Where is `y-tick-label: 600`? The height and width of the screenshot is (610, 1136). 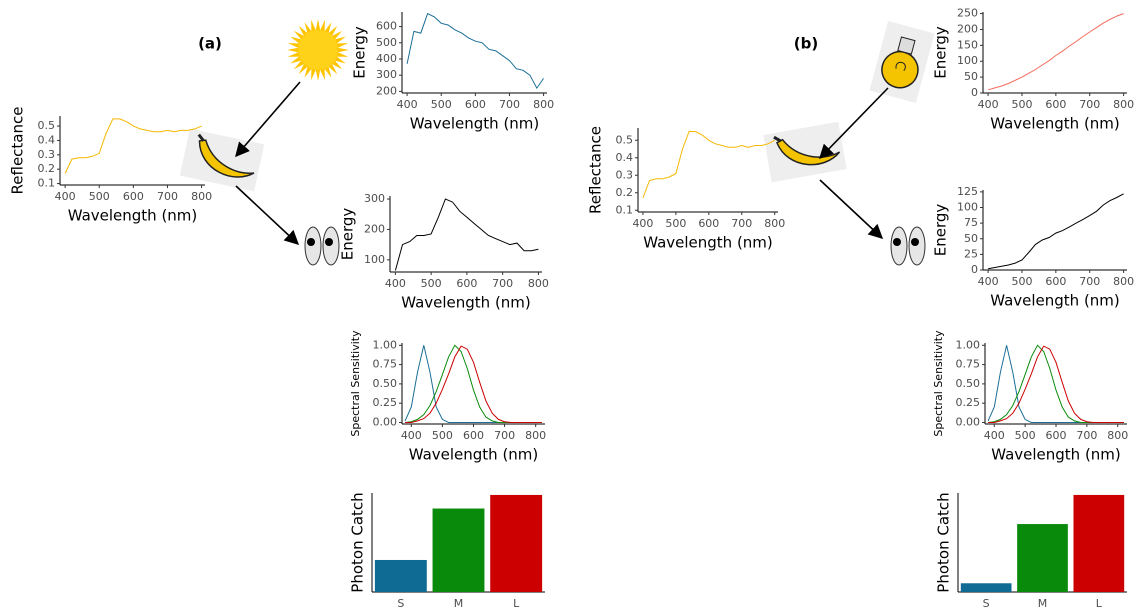 y-tick-label: 600 is located at coordinates (386, 26).